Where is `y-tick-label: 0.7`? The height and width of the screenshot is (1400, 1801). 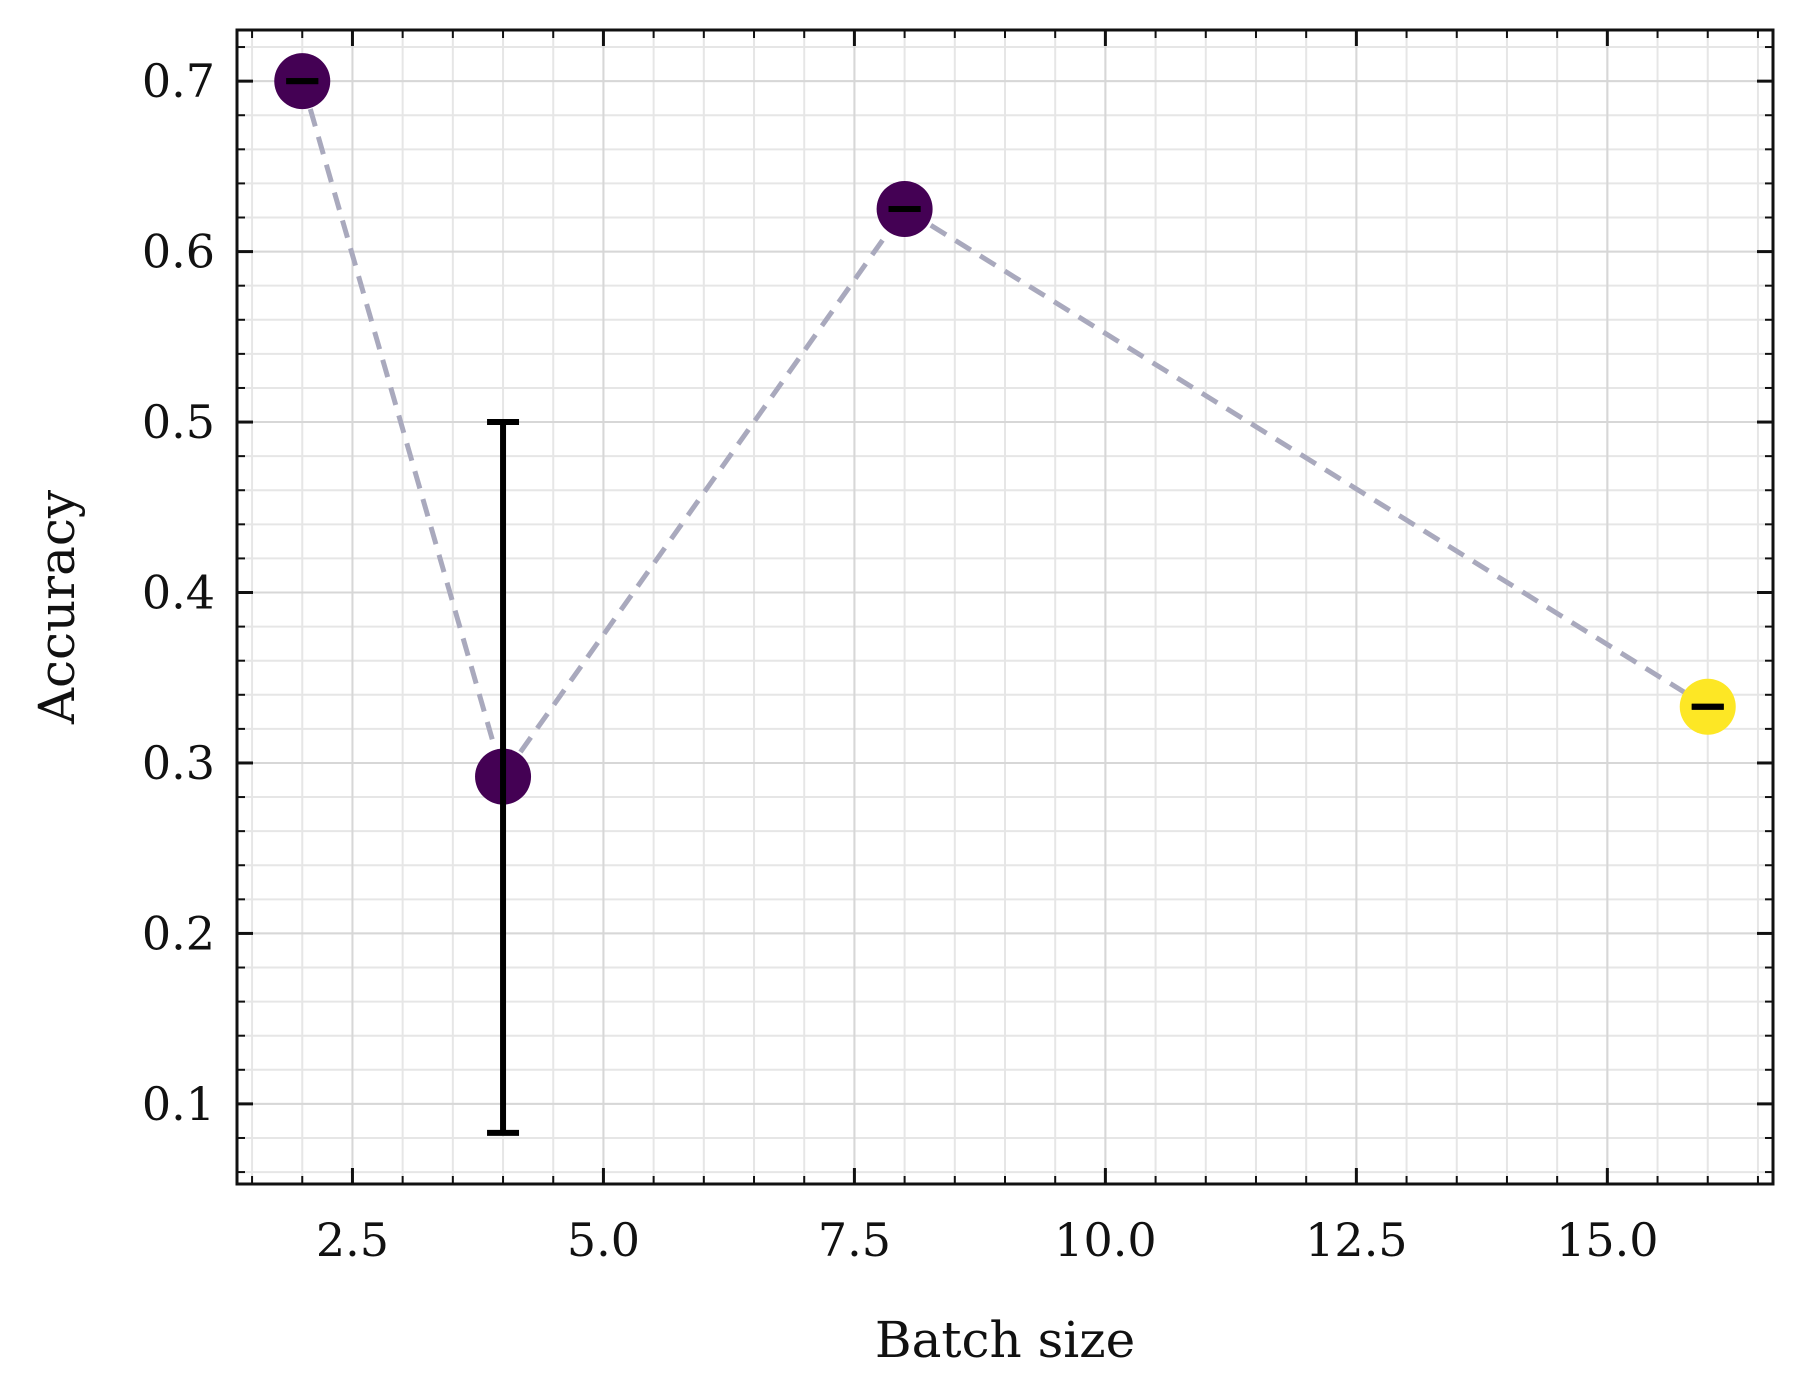 y-tick-label: 0.7 is located at coordinates (178, 81).